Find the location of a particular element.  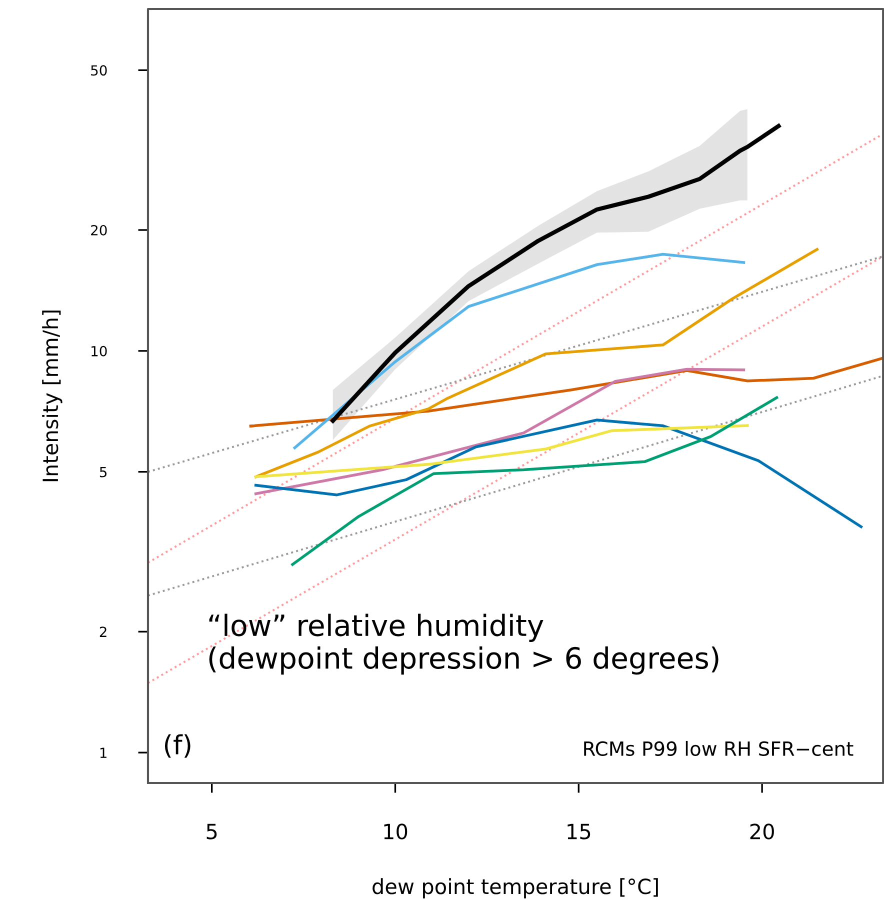

y-tick-label: 10 is located at coordinates (99, 351).